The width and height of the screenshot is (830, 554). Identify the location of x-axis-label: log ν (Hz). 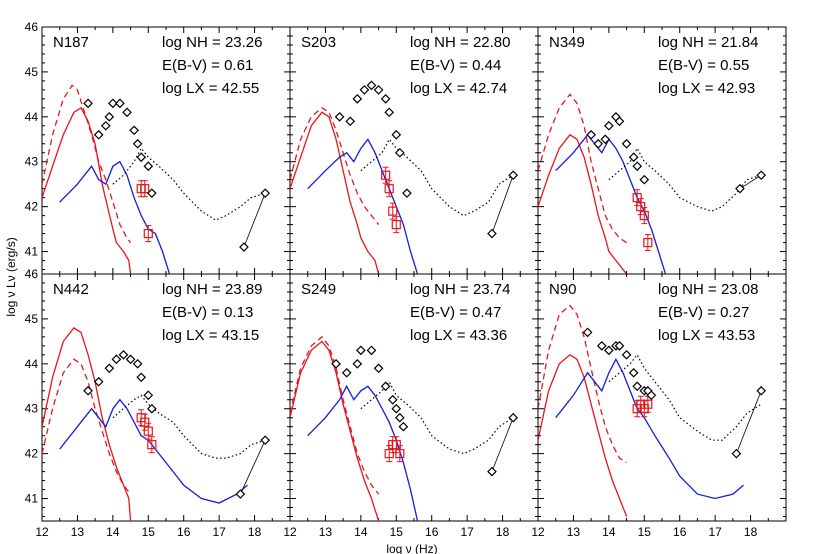
(411, 548).